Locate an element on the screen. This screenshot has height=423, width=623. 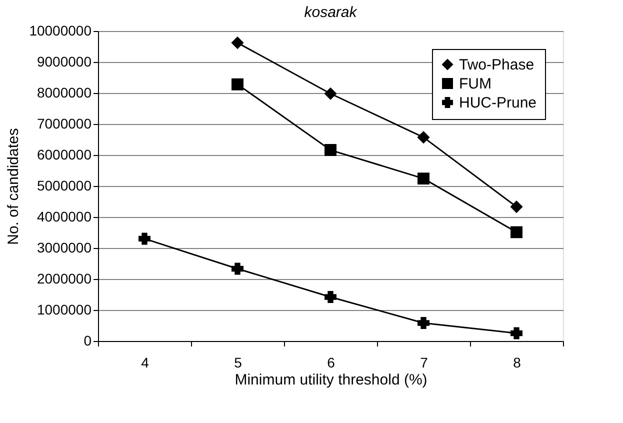
y-tick-label: 10000000 is located at coordinates (60, 30).